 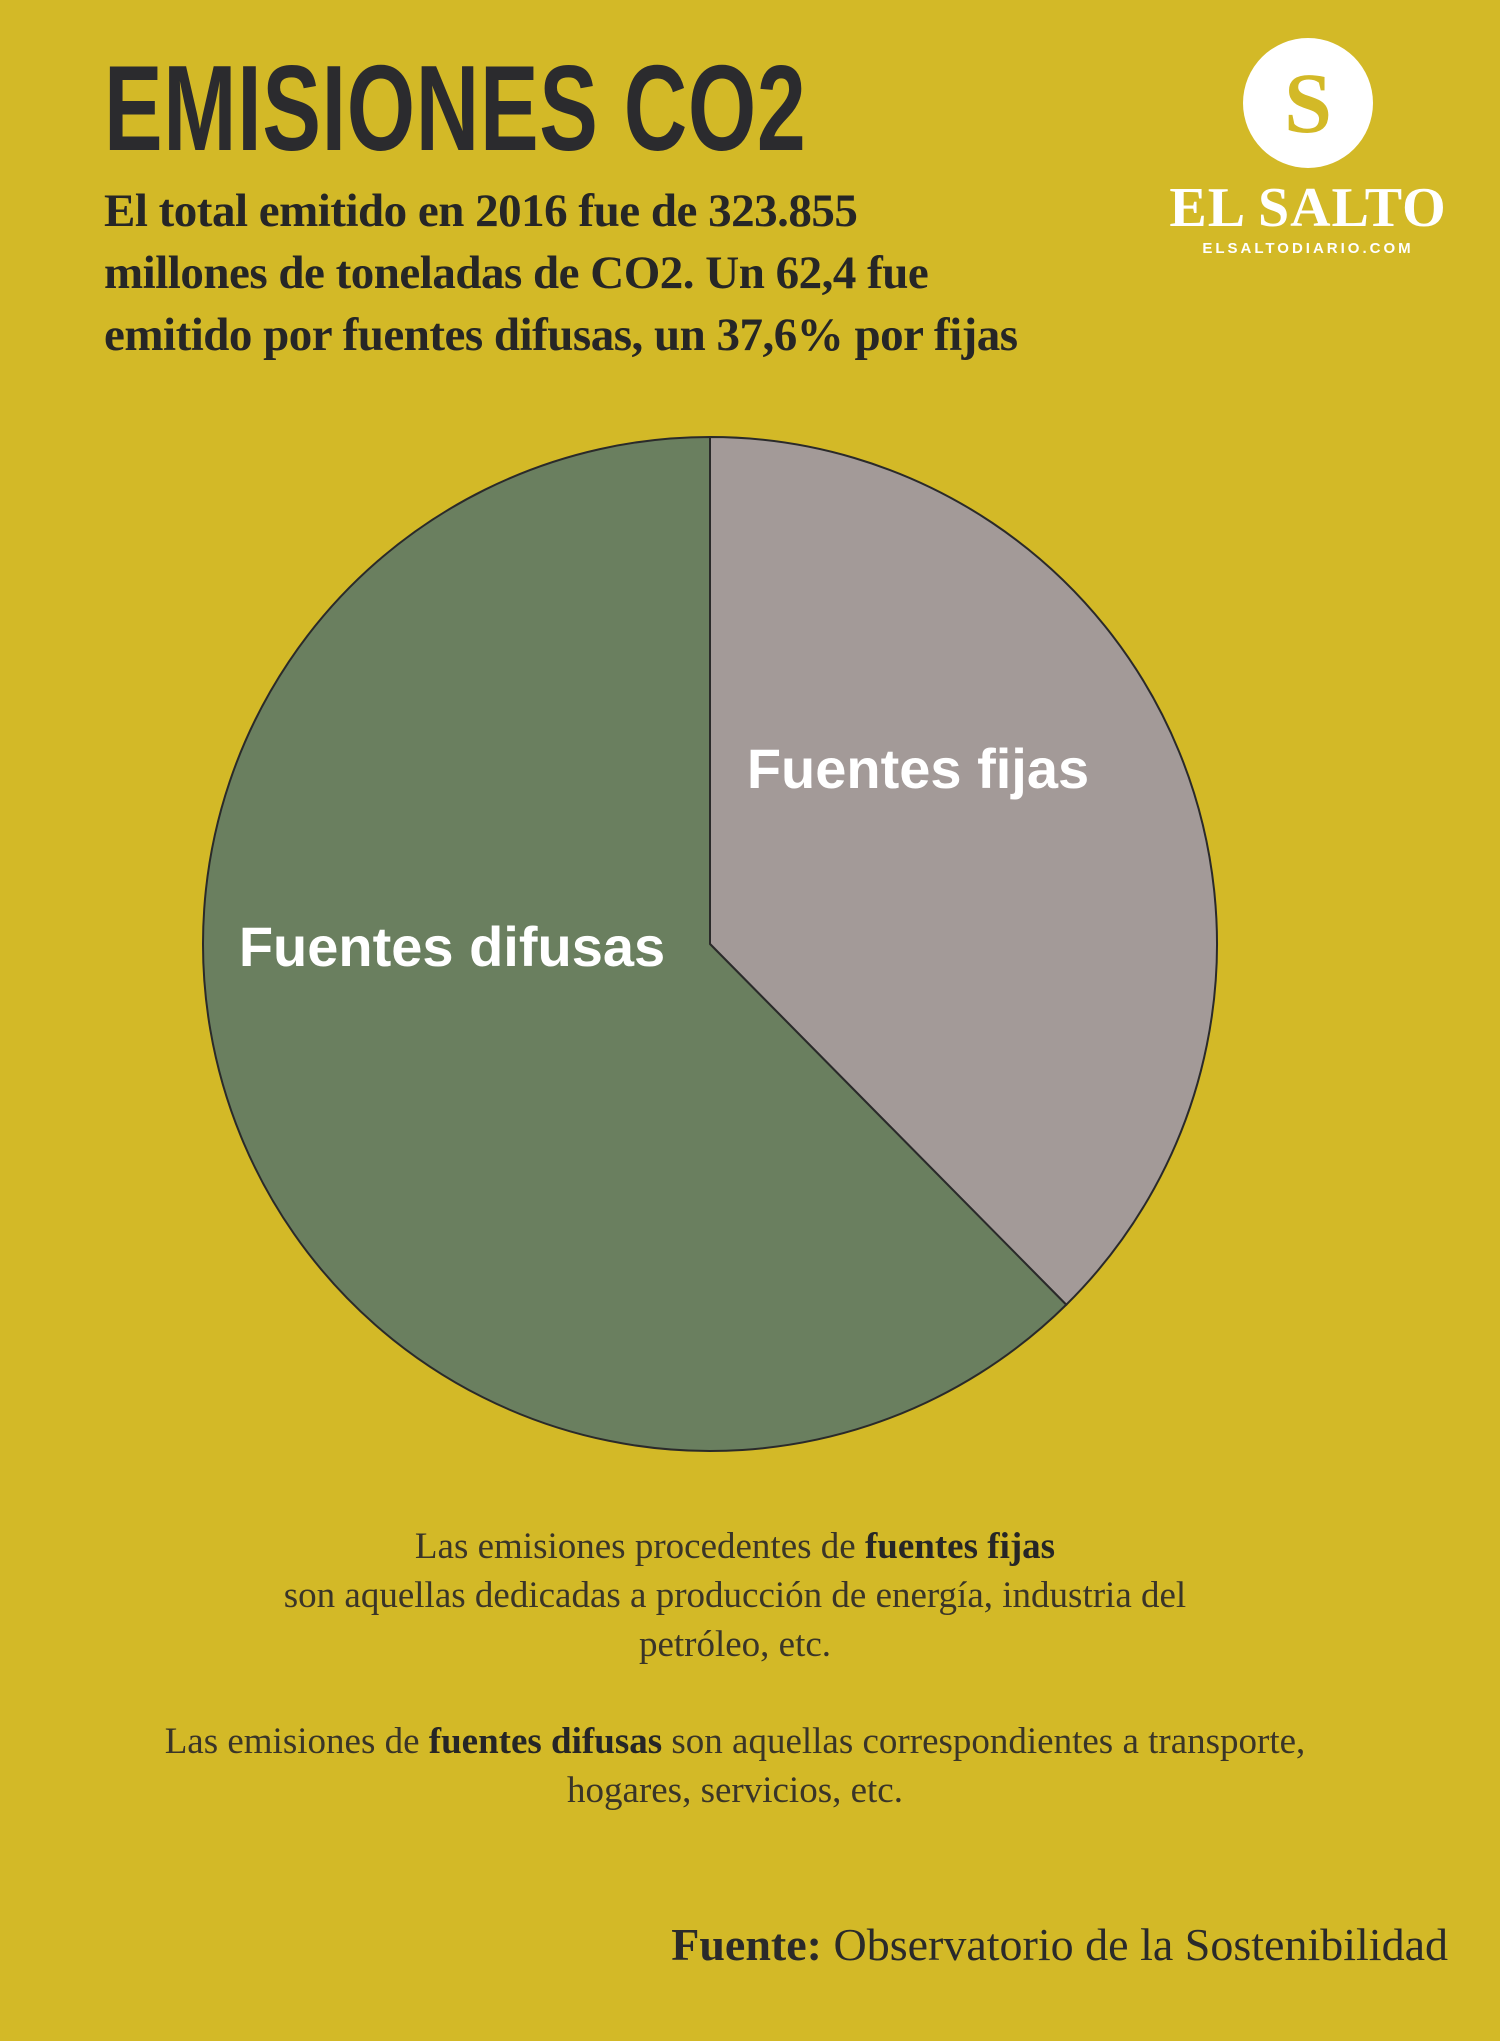 What do you see at coordinates (1308, 208) in the screenshot?
I see `logo-name: EL SALTO` at bounding box center [1308, 208].